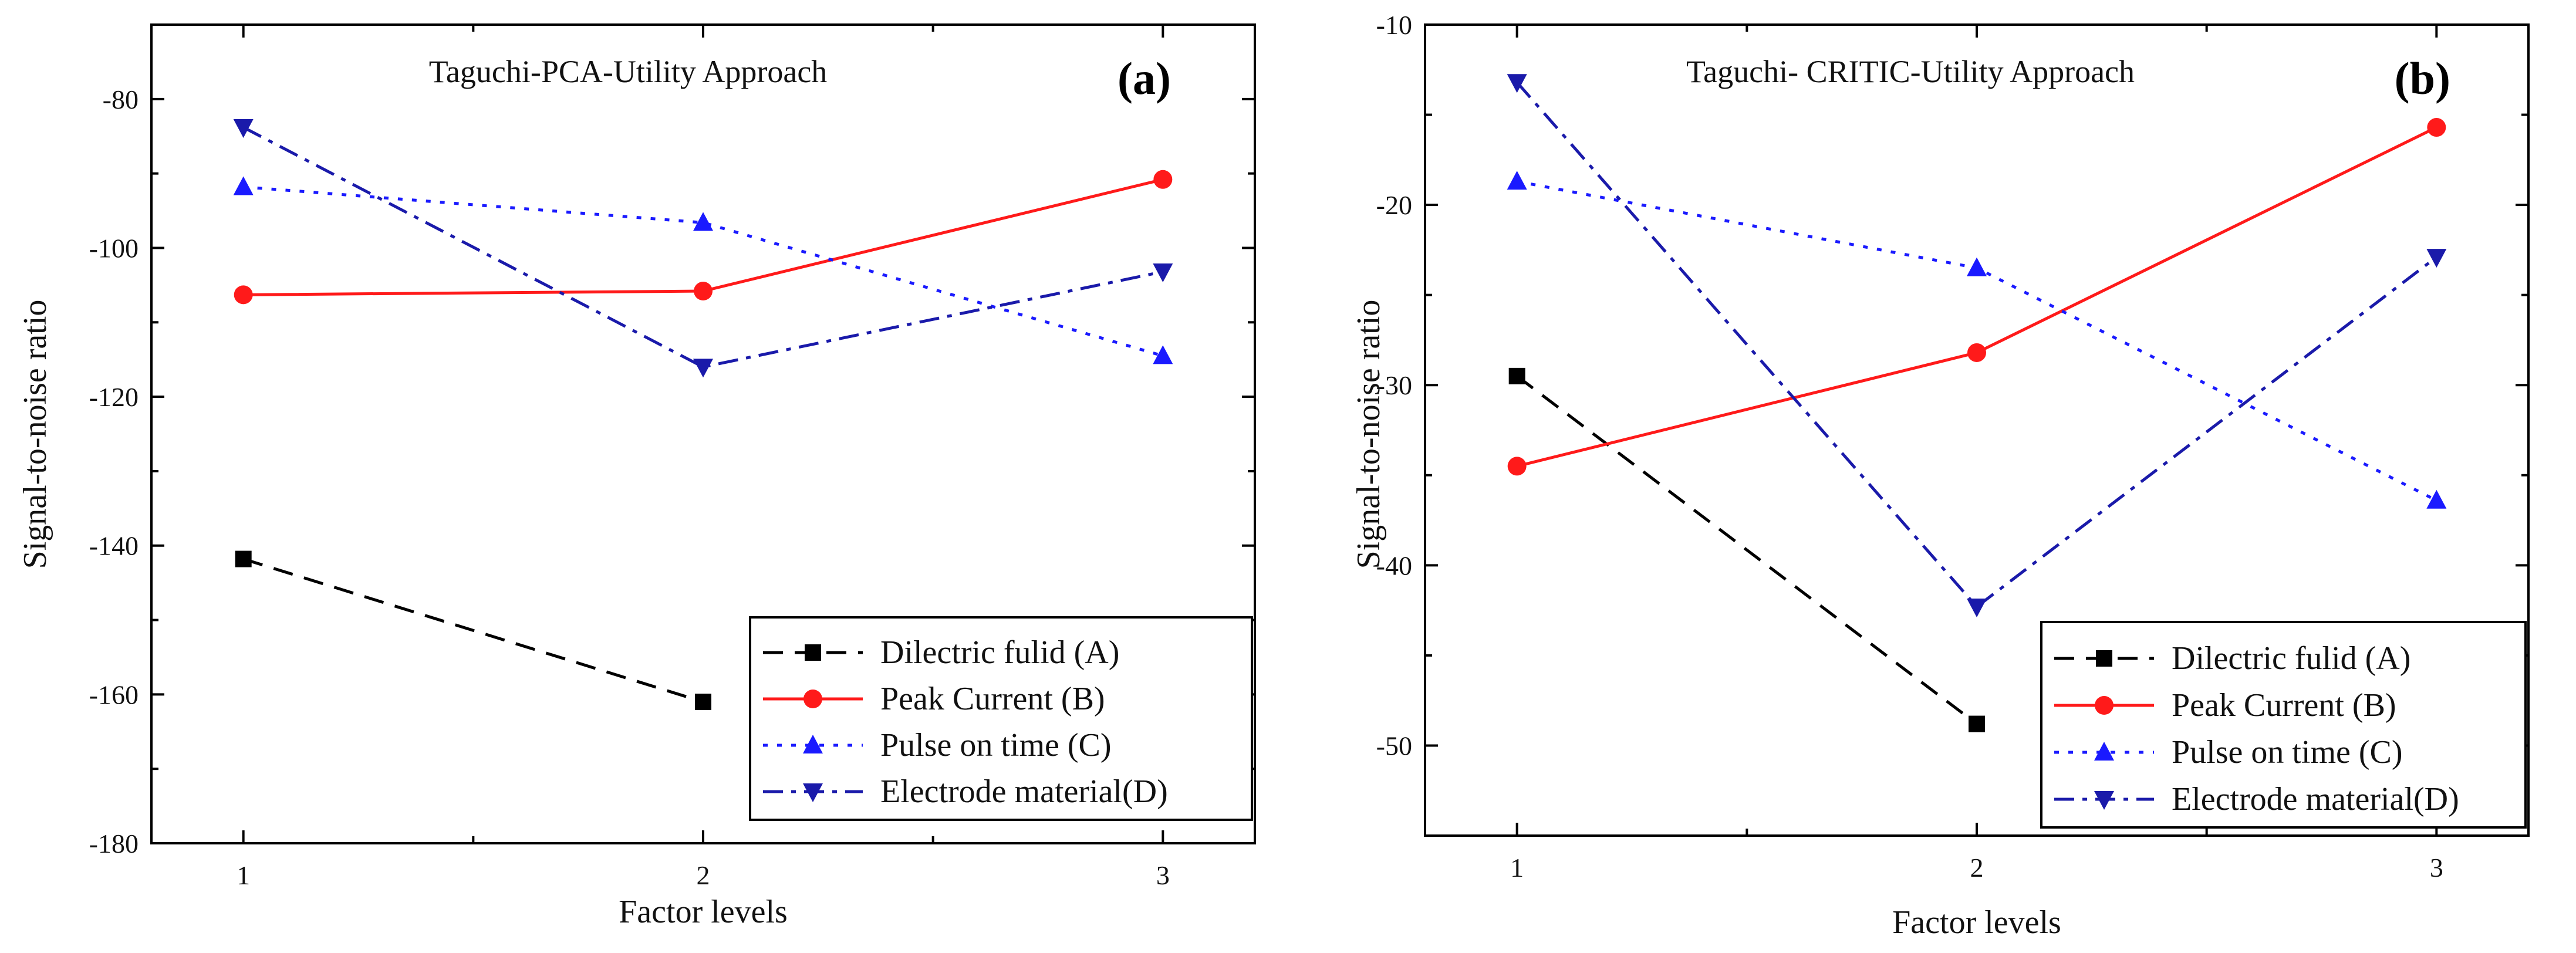  Describe the element at coordinates (114, 397) in the screenshot. I see `y-tick-label: -120` at that location.